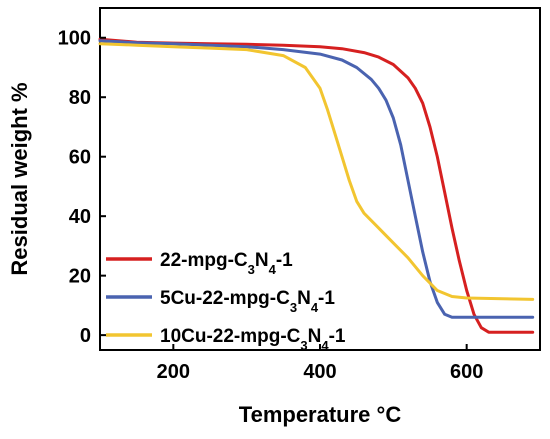 This screenshot has width=550, height=439. I want to click on x-tick-label: 600, so click(466, 372).